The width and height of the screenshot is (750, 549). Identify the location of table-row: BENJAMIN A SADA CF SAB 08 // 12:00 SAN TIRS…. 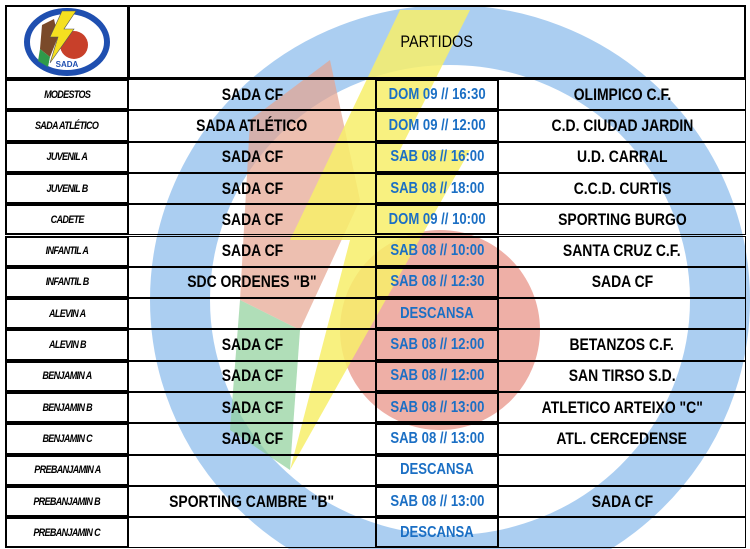
(375, 376).